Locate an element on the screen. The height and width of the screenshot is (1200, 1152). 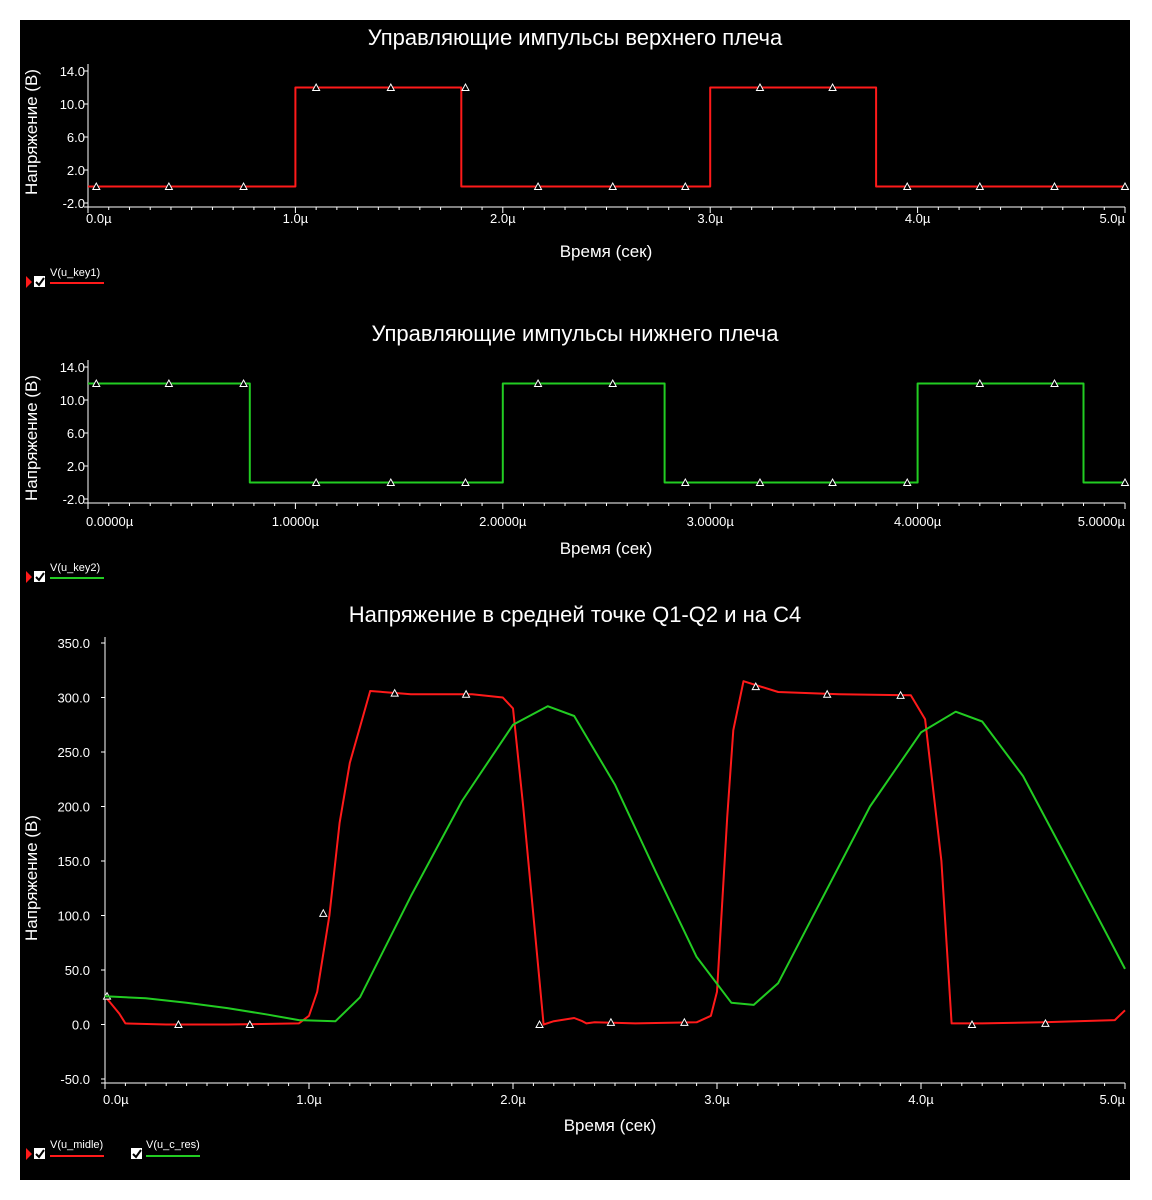
y-tick-label: 250.0 is located at coordinates (73, 752).